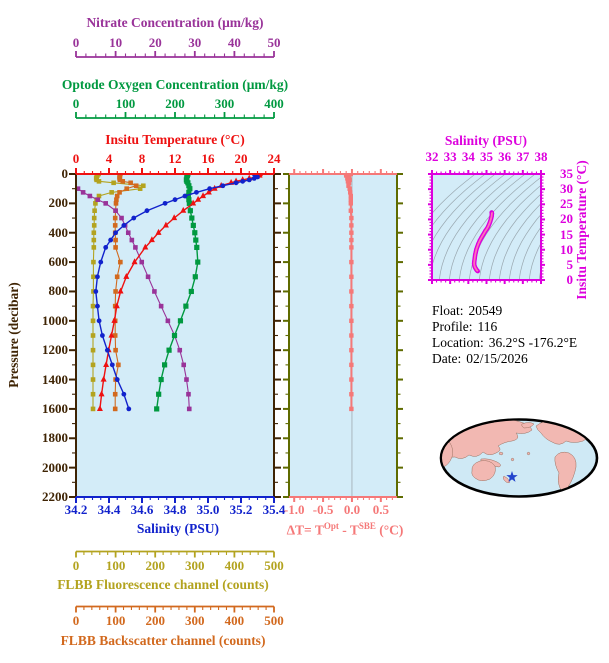  What do you see at coordinates (519, 458) in the screenshot?
I see `world-map` at bounding box center [519, 458].